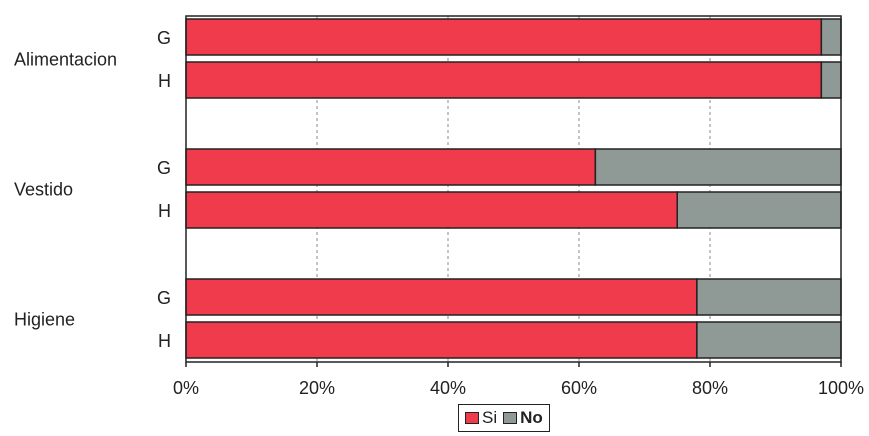  What do you see at coordinates (43, 190) in the screenshot?
I see `group-label: Vestido` at bounding box center [43, 190].